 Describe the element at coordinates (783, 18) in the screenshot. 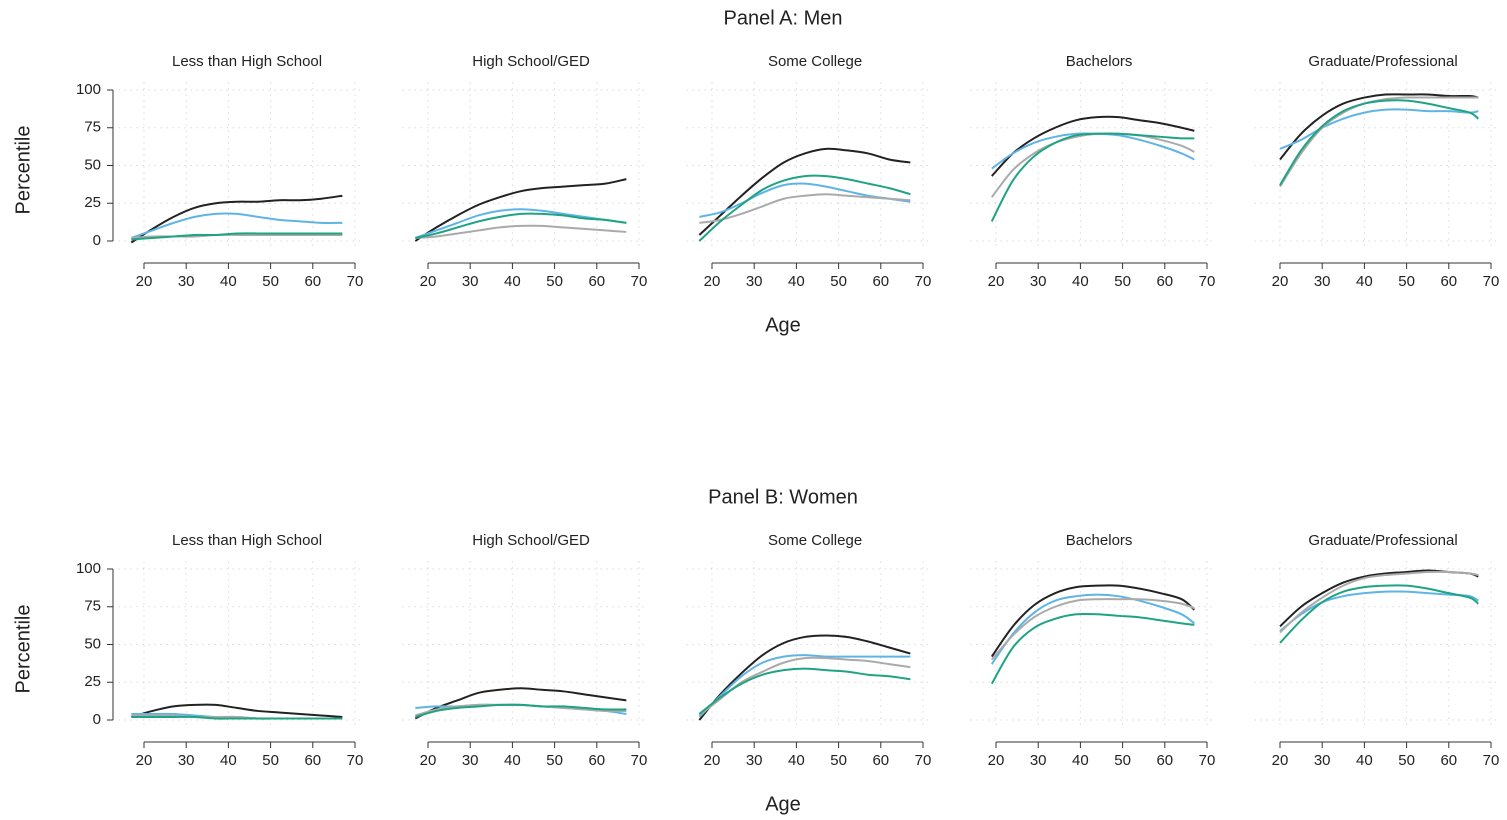

I see `panel-title: Panel A: Men` at that location.